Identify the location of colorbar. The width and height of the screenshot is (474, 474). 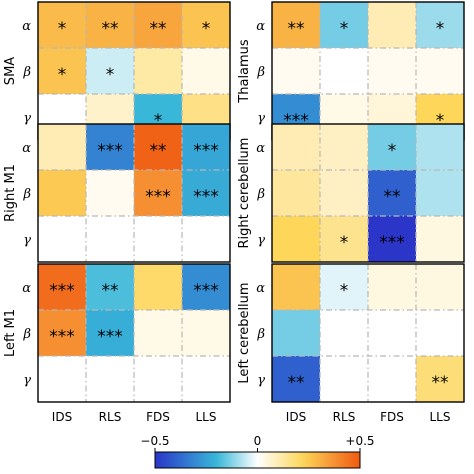
(257, 460).